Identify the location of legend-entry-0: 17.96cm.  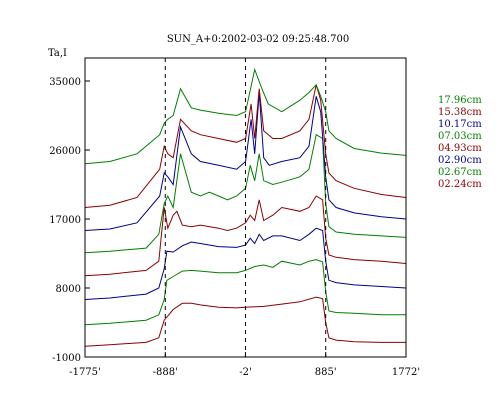
(460, 100).